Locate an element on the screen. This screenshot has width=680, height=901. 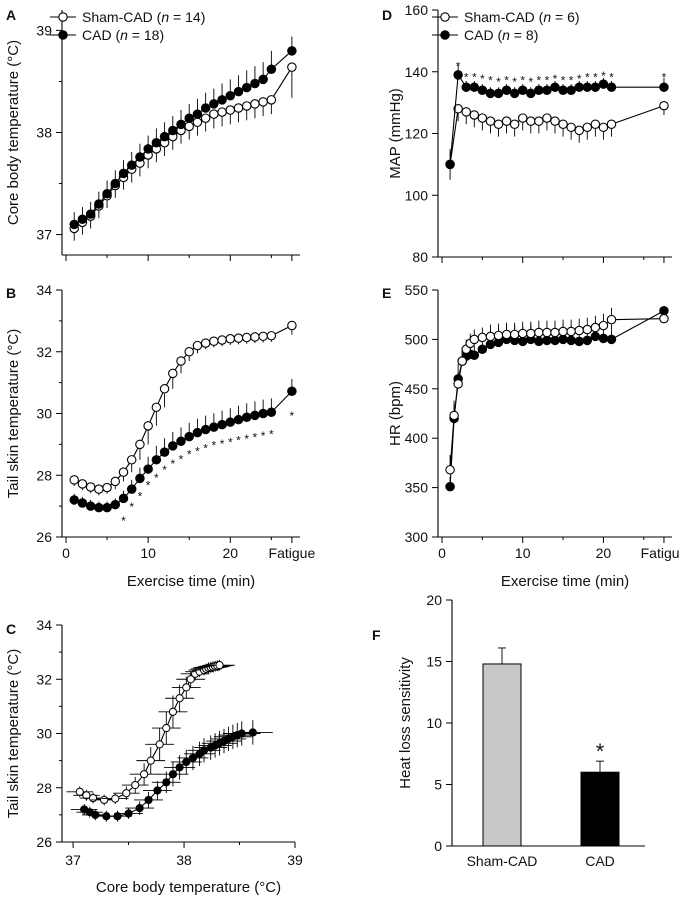
legend-marker-open is located at coordinates (63, 17).